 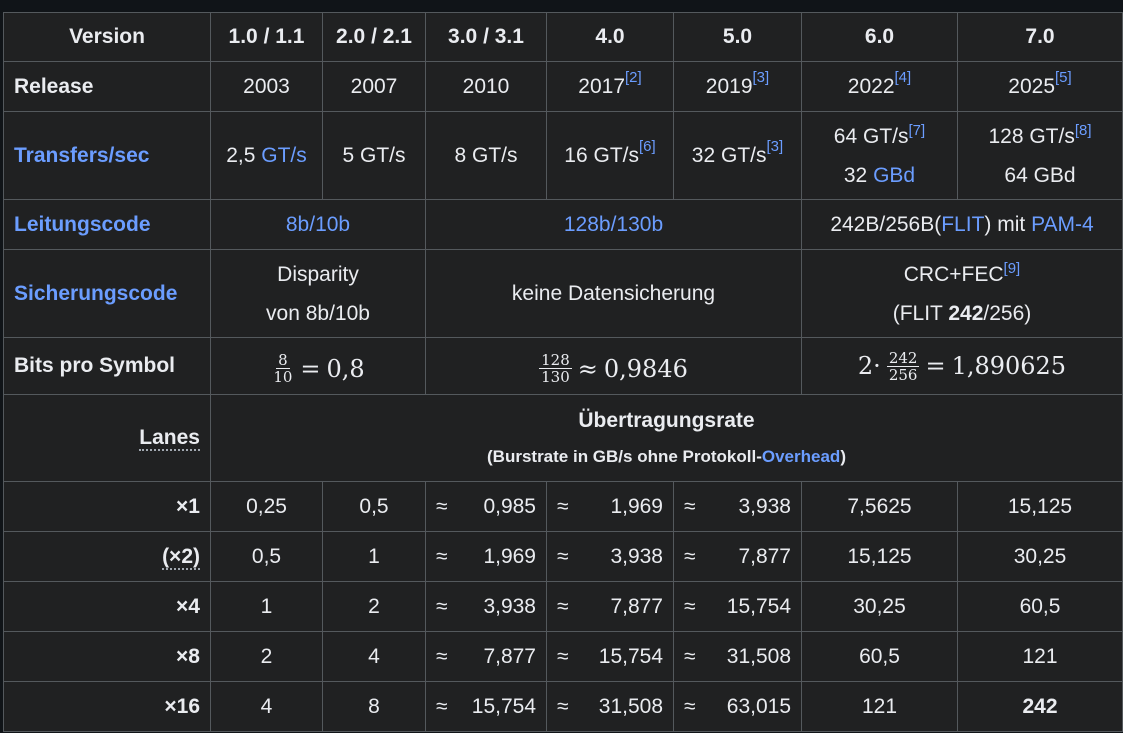 What do you see at coordinates (486, 37) in the screenshot?
I see `version-cell: 3.0 / 3.1` at bounding box center [486, 37].